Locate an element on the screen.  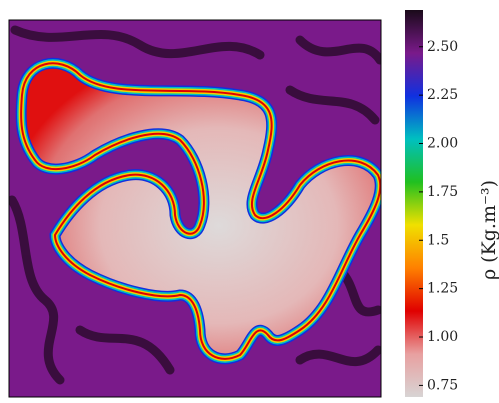
colorbar-tick-label: 1.5 is located at coordinates (438, 240).